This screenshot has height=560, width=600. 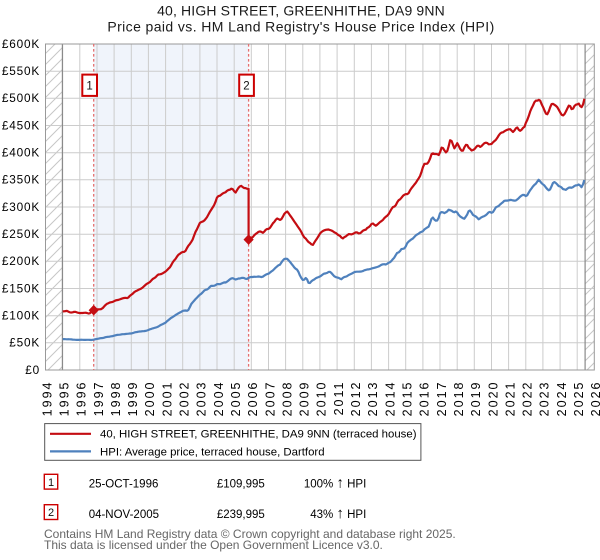 I want to click on svg-text: £600K, so click(x=21, y=44).